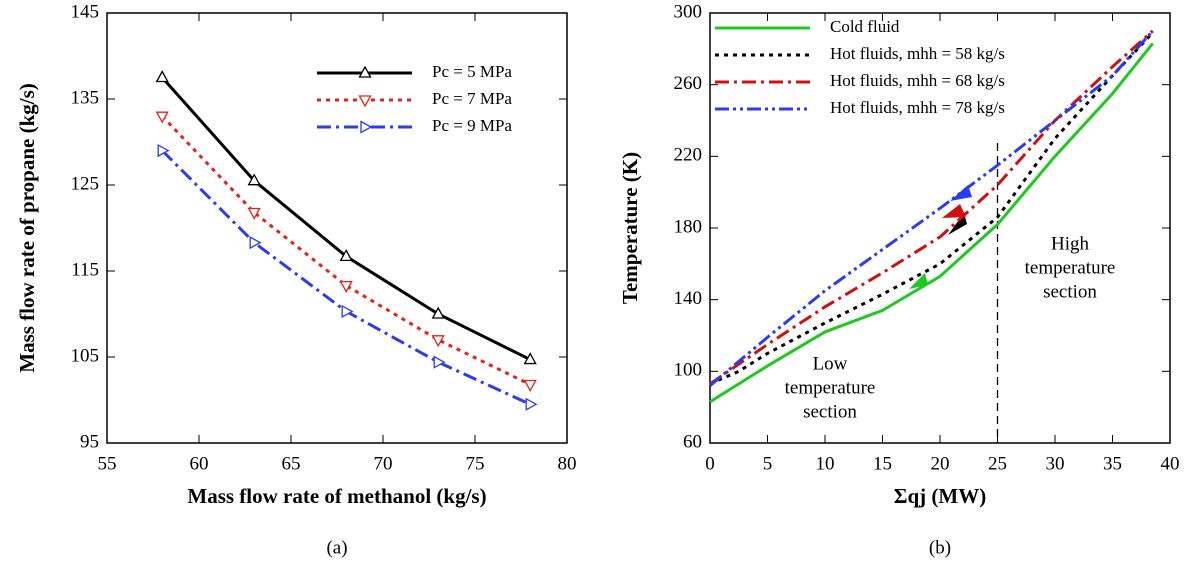  What do you see at coordinates (917, 53) in the screenshot?
I see `legend-label: Hot fluids, mhh = 58 kg/s` at bounding box center [917, 53].